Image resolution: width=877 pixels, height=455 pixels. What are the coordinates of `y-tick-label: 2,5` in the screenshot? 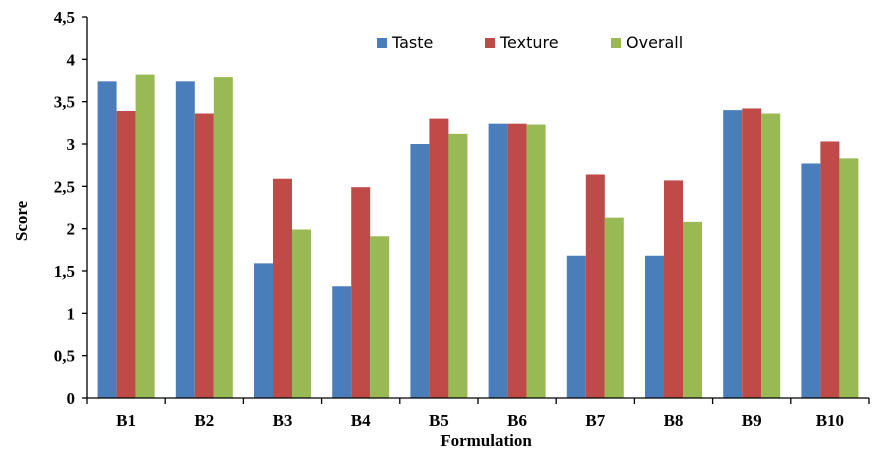 It's located at (64, 186).